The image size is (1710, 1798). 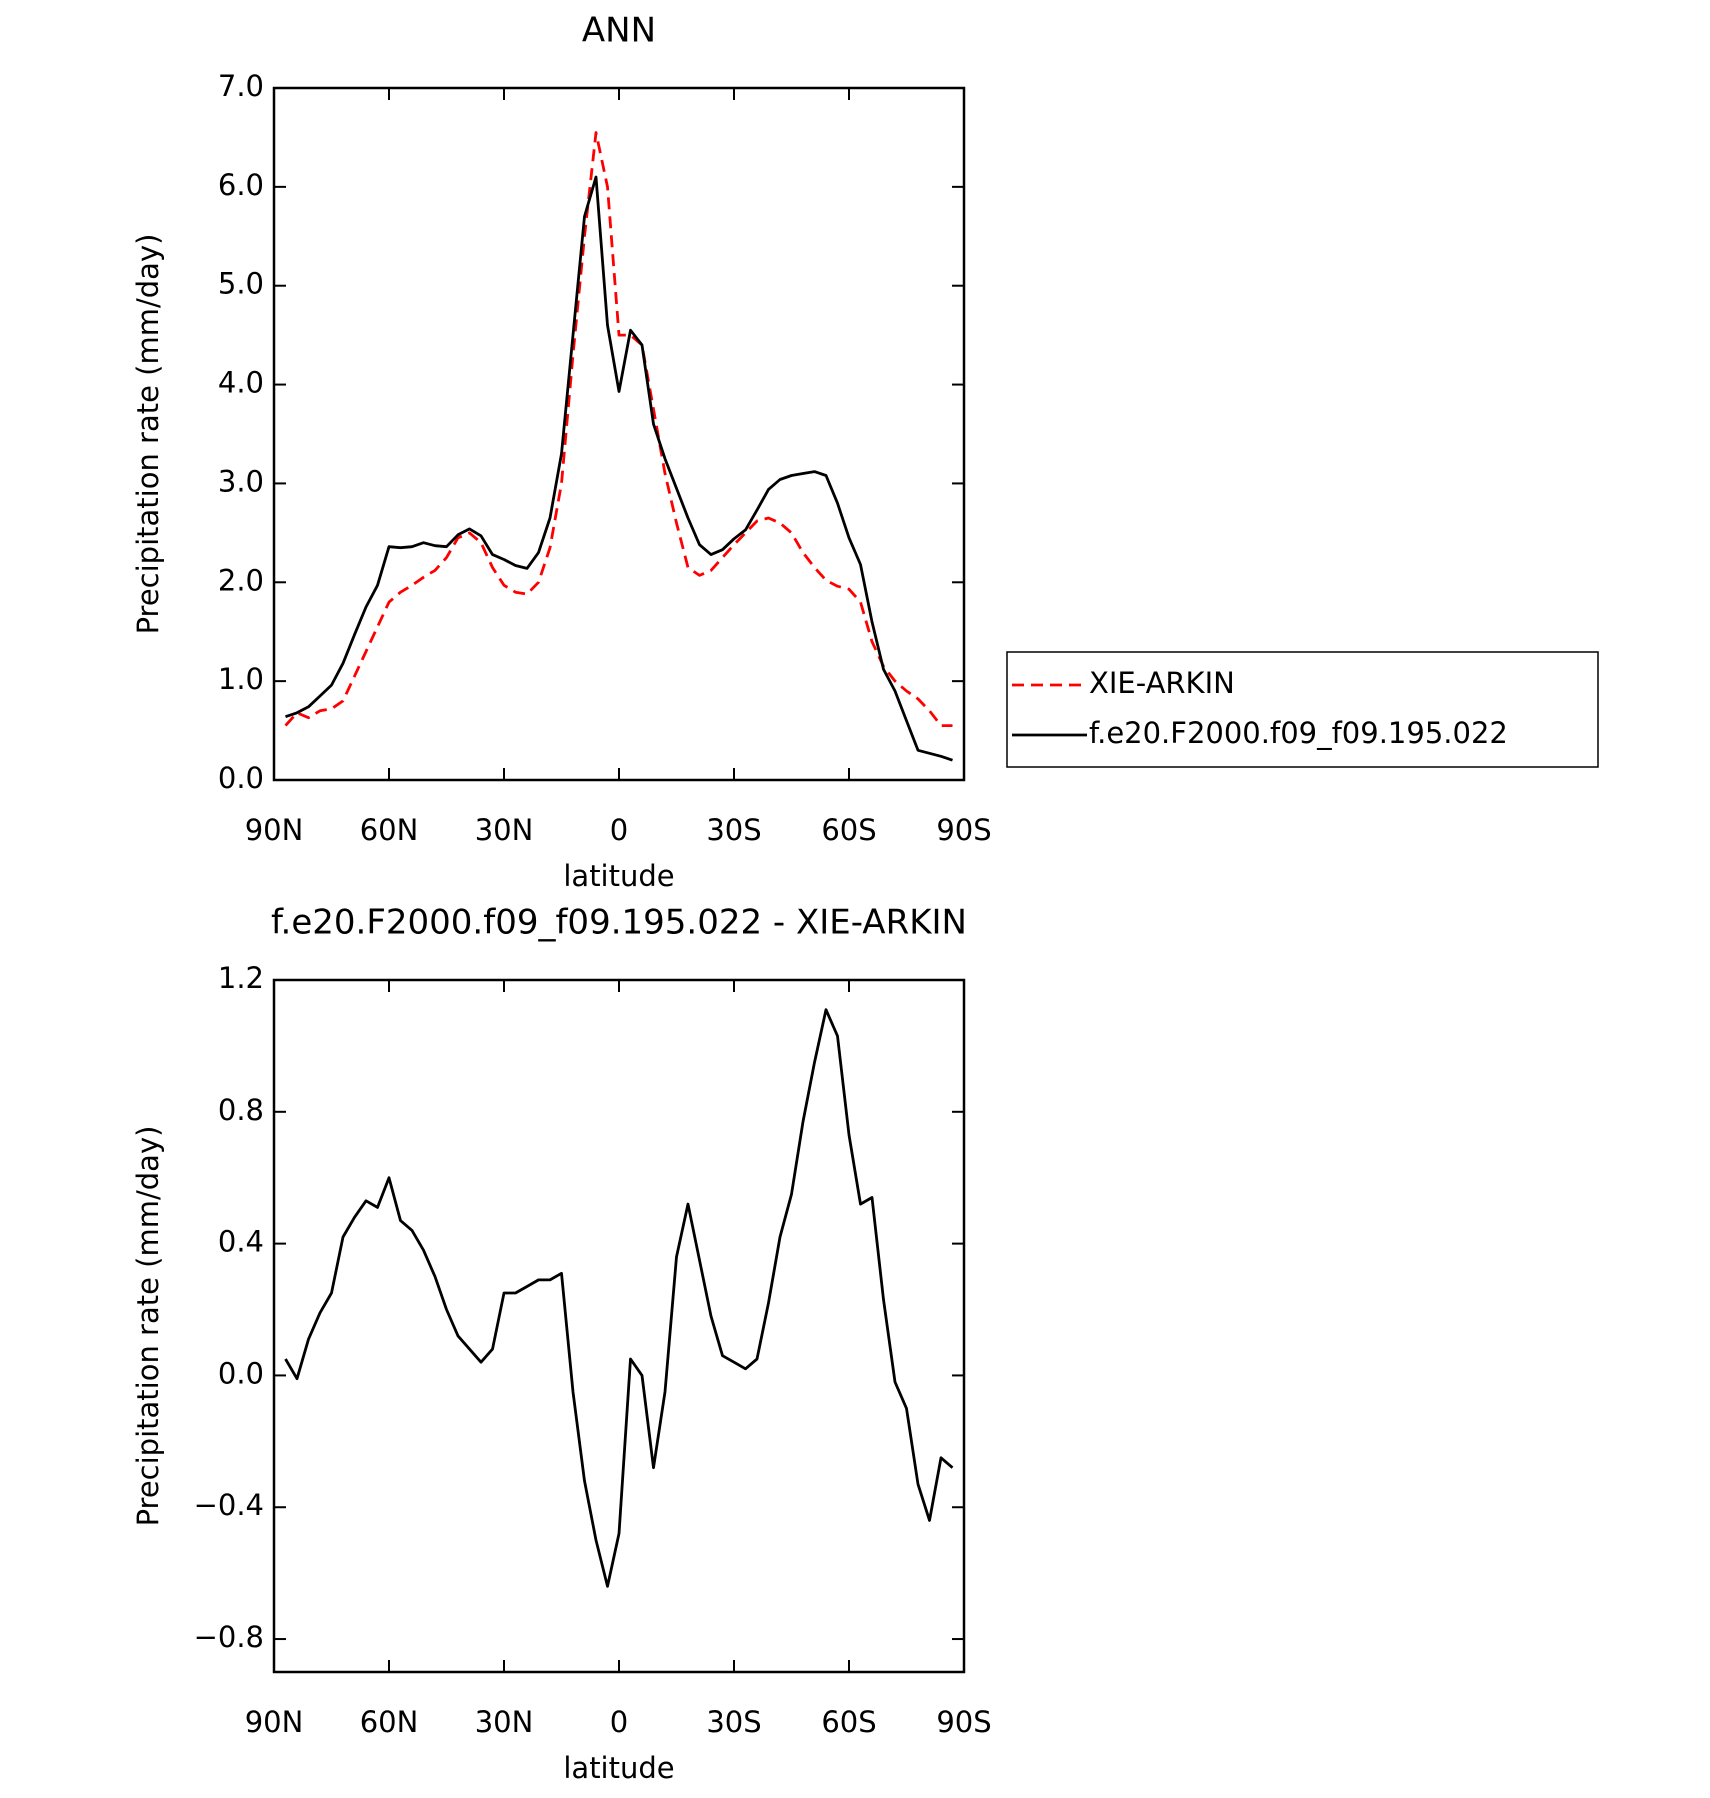 What do you see at coordinates (1162, 683) in the screenshot?
I see `legend-label: XIE-ARKIN` at bounding box center [1162, 683].